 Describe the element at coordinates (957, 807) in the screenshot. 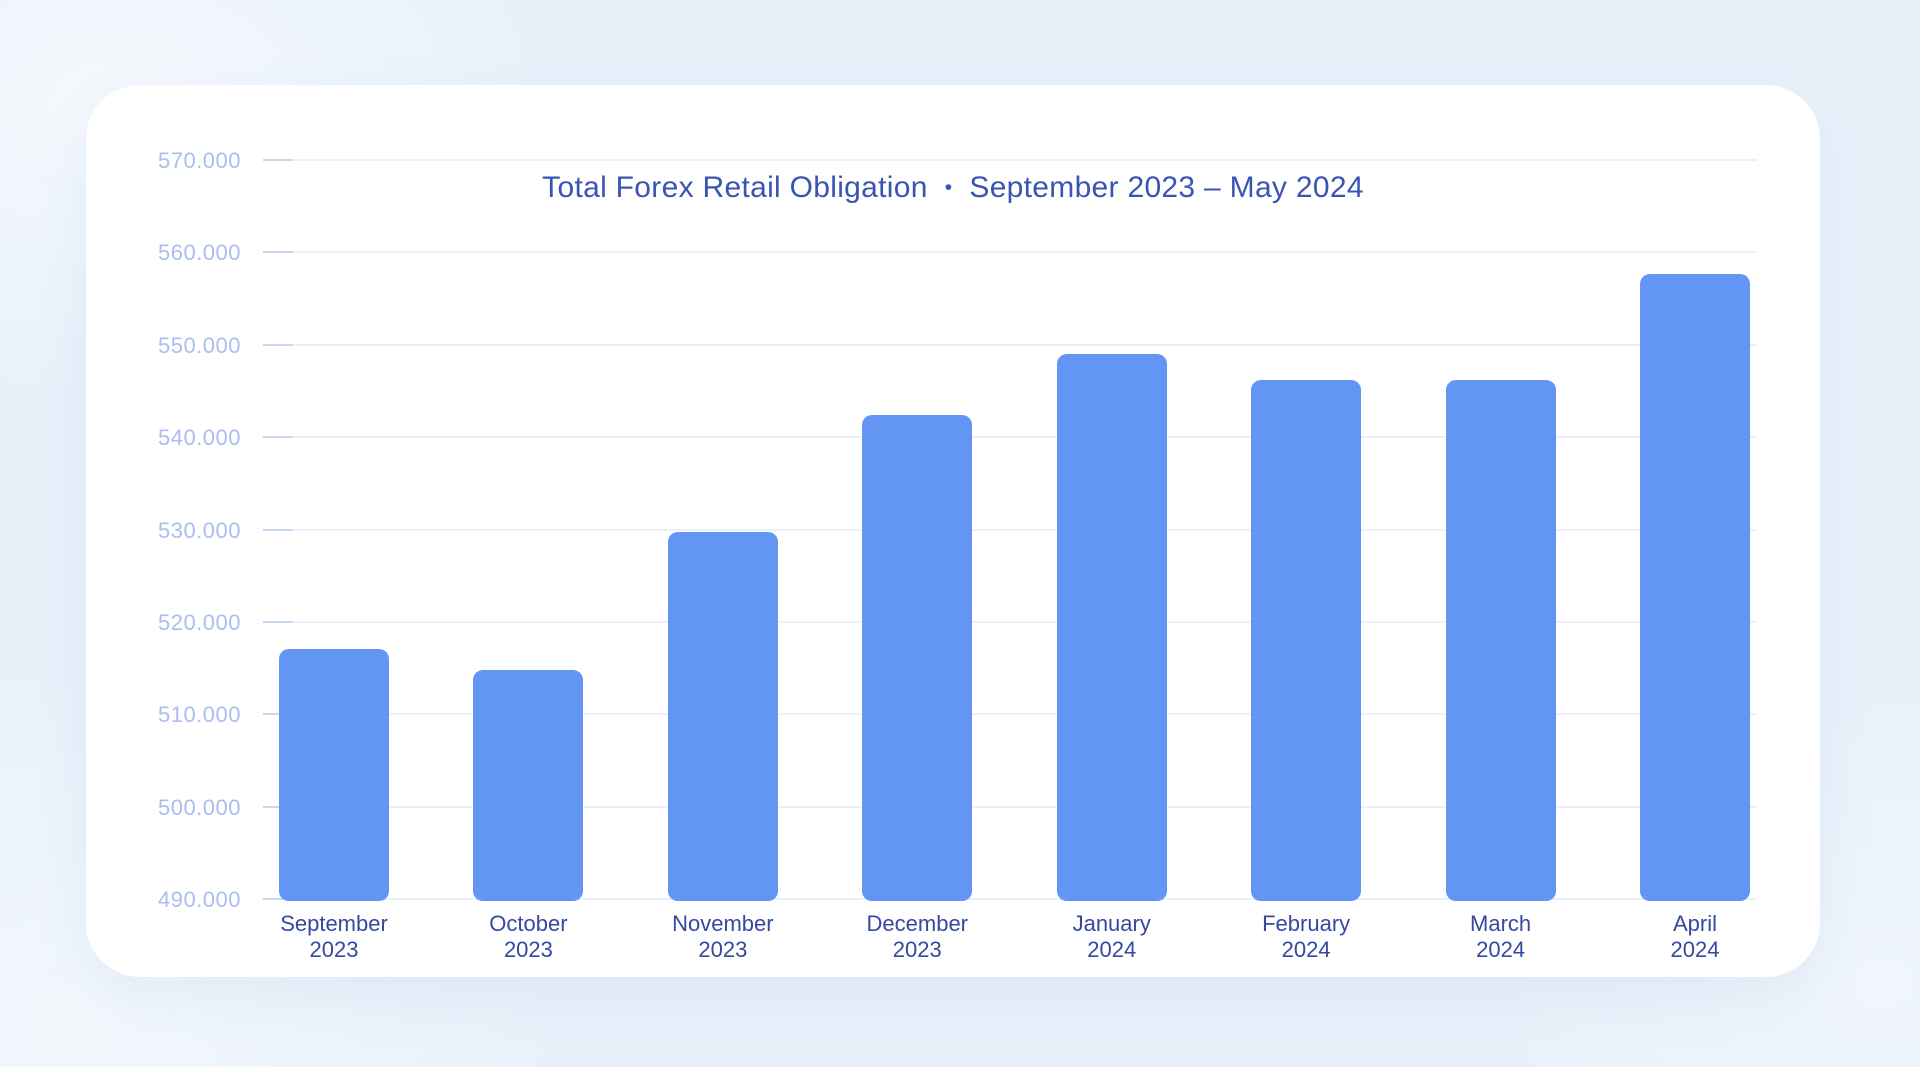

I see `gridline: 500.000` at that location.